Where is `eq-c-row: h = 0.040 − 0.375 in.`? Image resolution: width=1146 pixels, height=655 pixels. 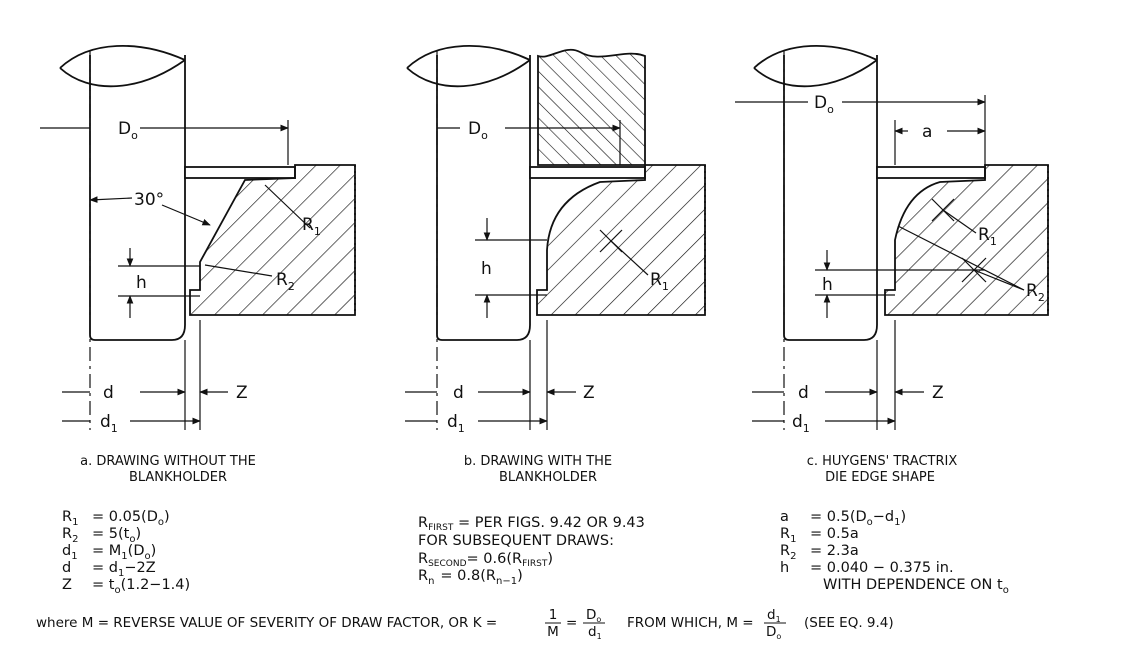
eq-c-row: h = 0.040 − 0.375 in. is located at coordinates (867, 568).